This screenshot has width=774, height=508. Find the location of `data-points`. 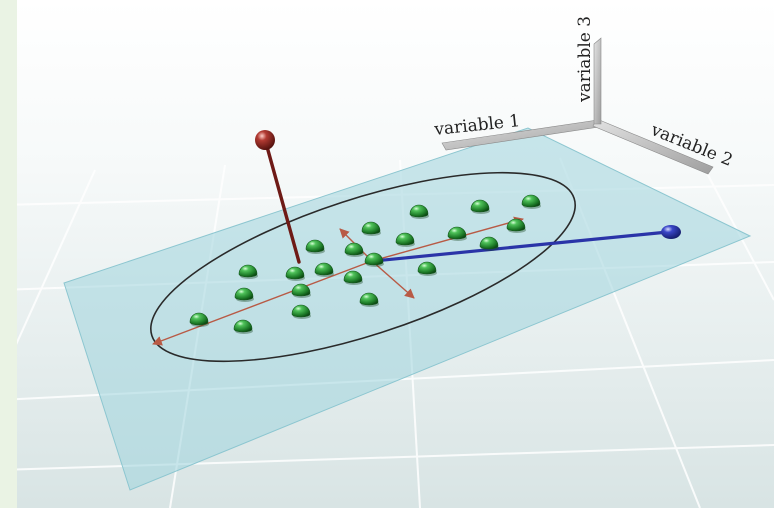

data-points is located at coordinates (365, 264).